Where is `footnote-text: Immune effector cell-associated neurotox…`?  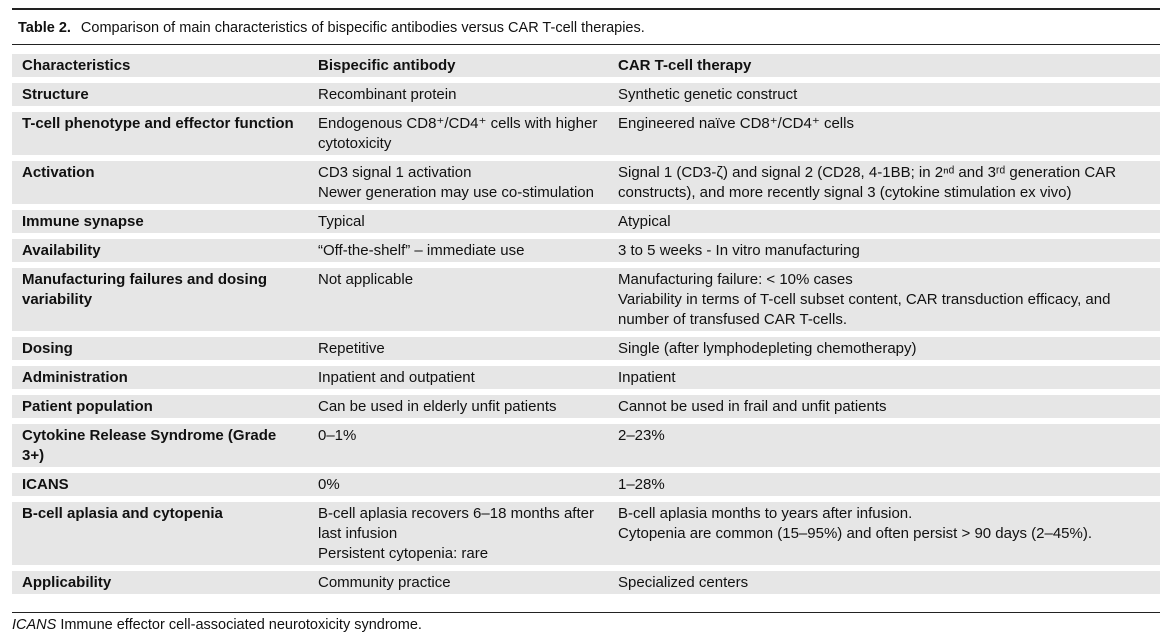
footnote-text: Immune effector cell-associated neurotox… is located at coordinates (241, 625).